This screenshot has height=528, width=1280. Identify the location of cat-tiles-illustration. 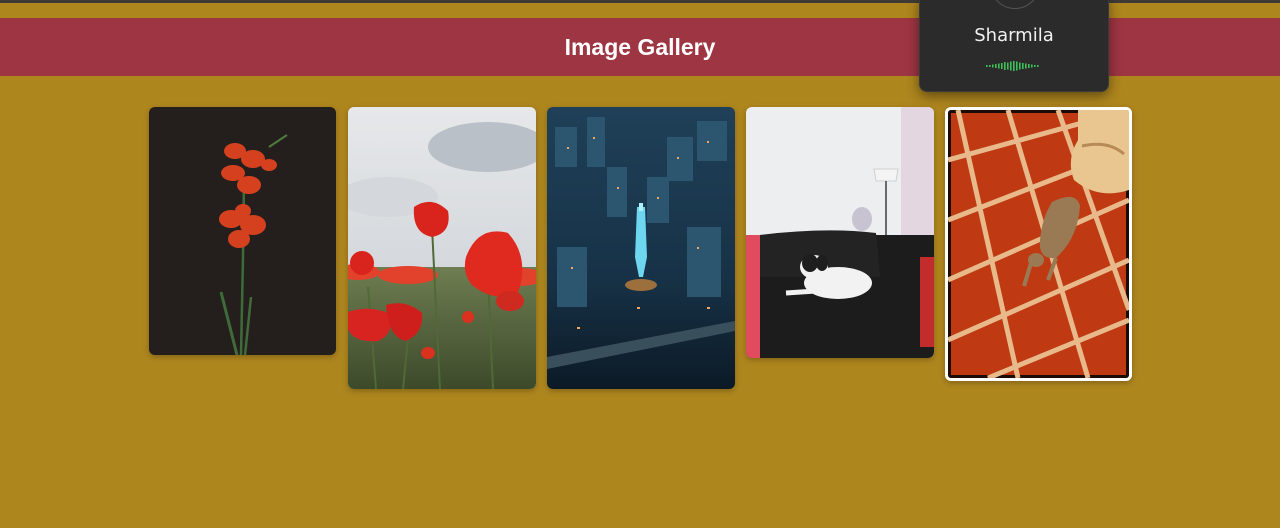
(1038, 244).